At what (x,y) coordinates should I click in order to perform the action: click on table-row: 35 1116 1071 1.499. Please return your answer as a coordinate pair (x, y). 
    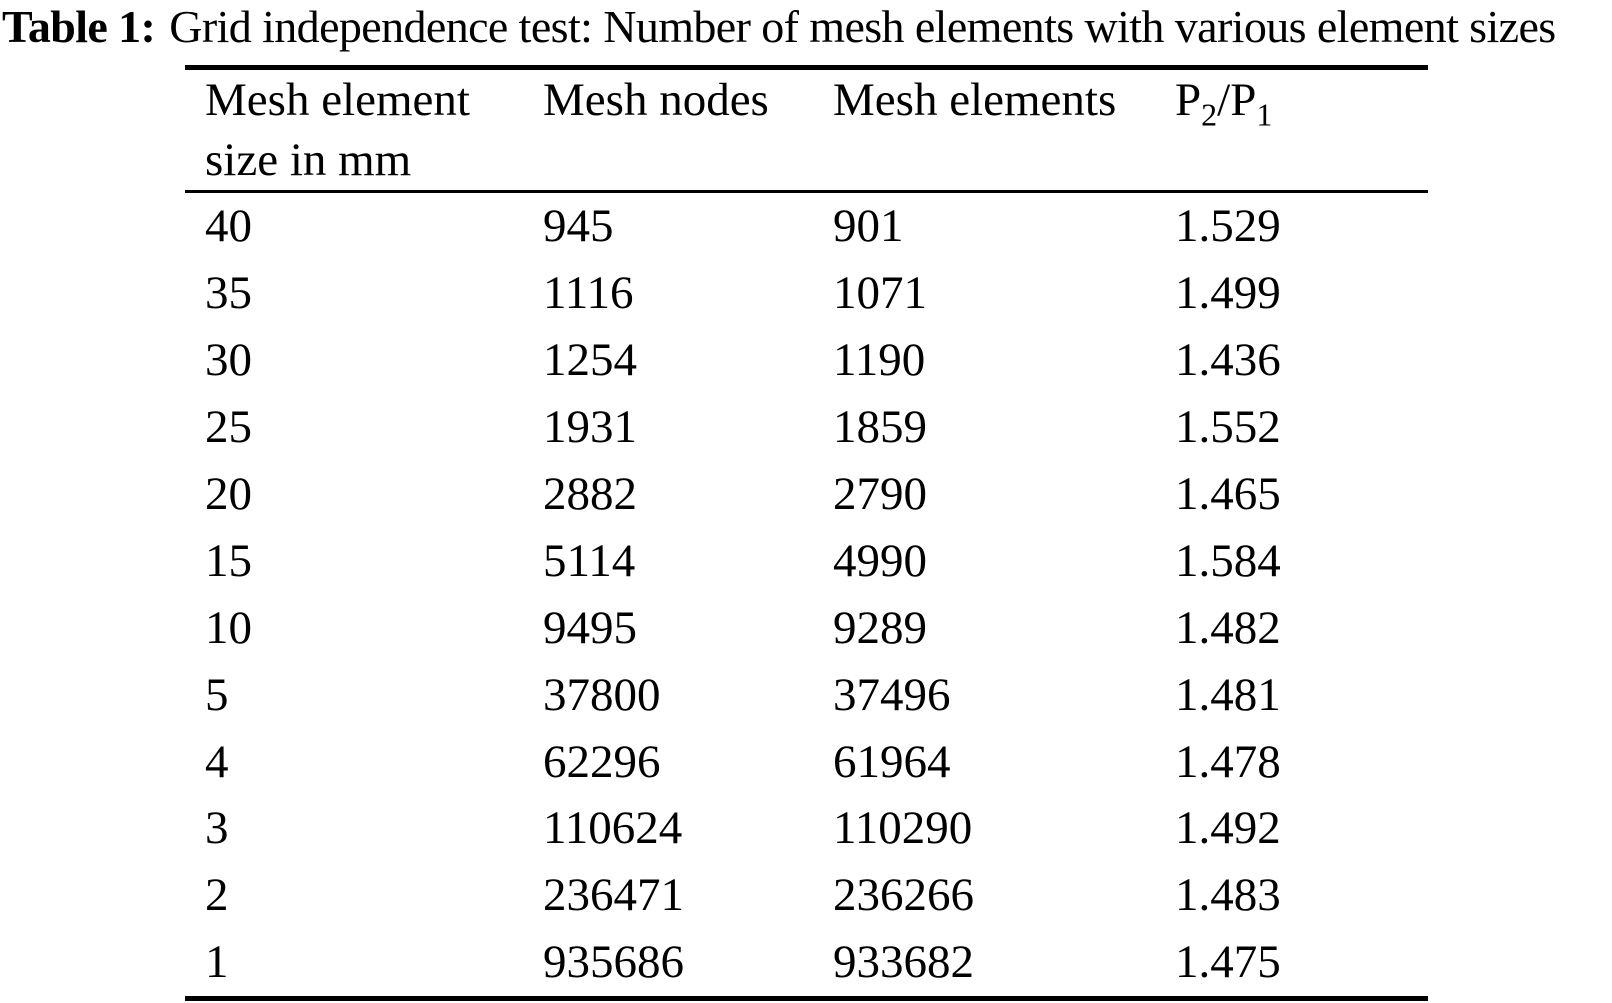
    Looking at the image, I should click on (806, 293).